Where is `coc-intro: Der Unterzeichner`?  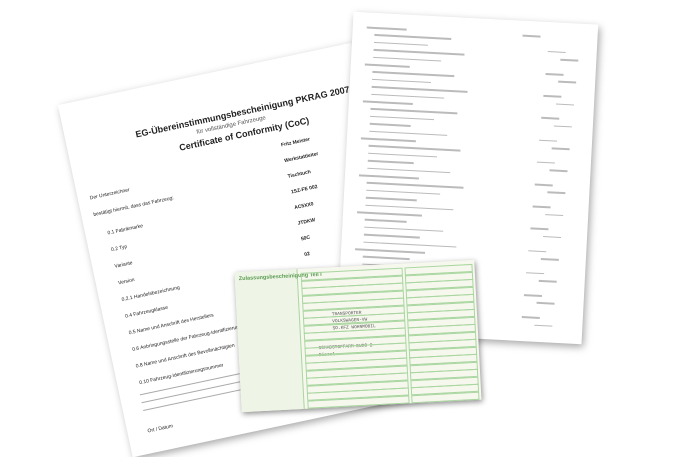
coc-intro: Der Unterzeichner is located at coordinates (110, 194).